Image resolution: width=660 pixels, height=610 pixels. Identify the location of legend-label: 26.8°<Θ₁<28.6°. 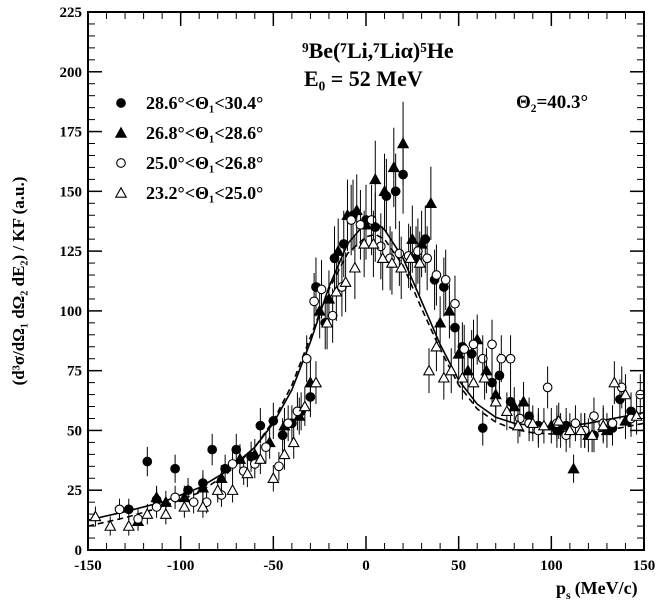
(204, 133).